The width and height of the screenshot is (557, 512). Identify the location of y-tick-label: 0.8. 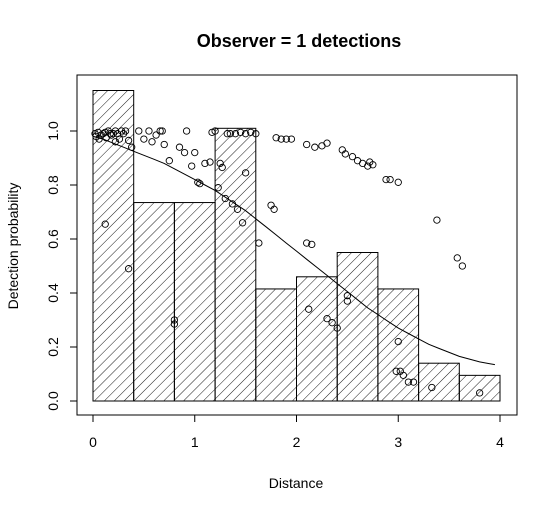
(53, 185).